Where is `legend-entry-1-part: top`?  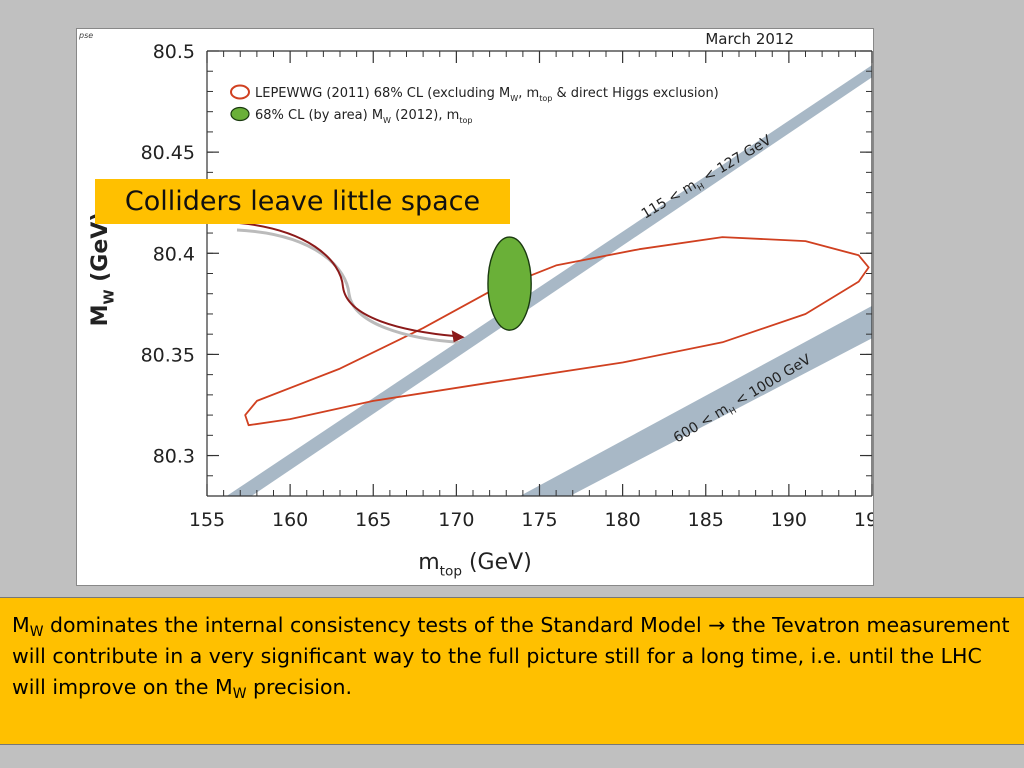 legend-entry-1-part: top is located at coordinates (545, 98).